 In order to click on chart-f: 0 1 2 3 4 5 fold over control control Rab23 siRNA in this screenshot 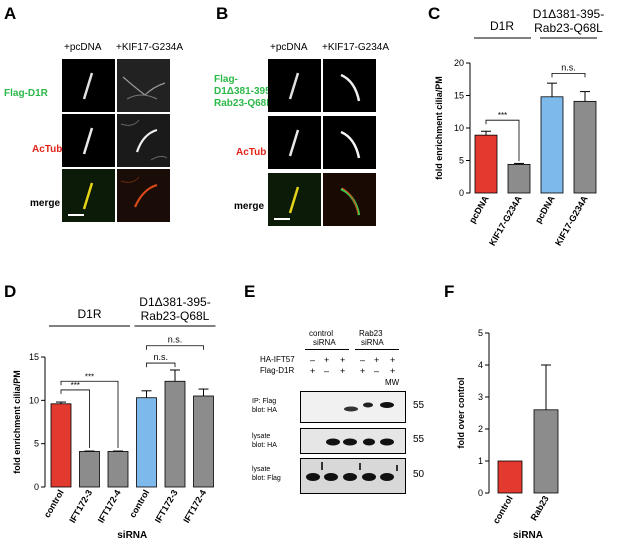, I will do `click(507, 434)`.